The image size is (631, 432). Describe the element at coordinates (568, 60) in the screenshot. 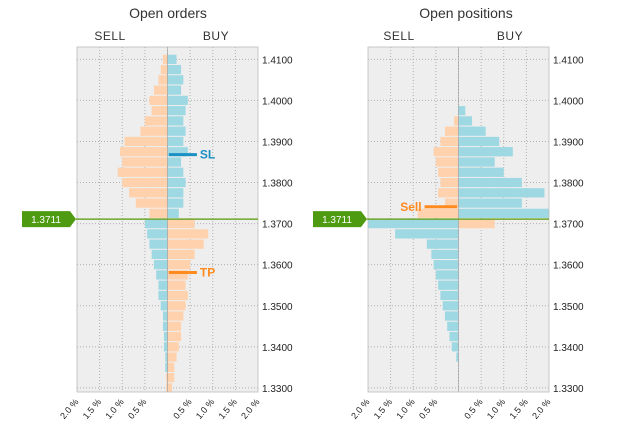

I see `positions-y-tick-label: 1.4100` at that location.